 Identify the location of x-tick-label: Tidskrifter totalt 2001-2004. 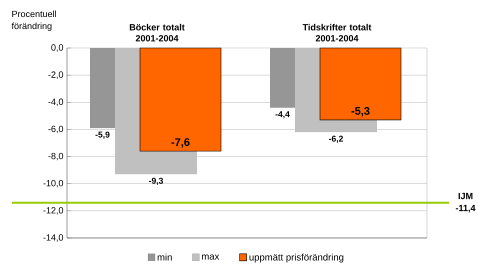
(337, 33).